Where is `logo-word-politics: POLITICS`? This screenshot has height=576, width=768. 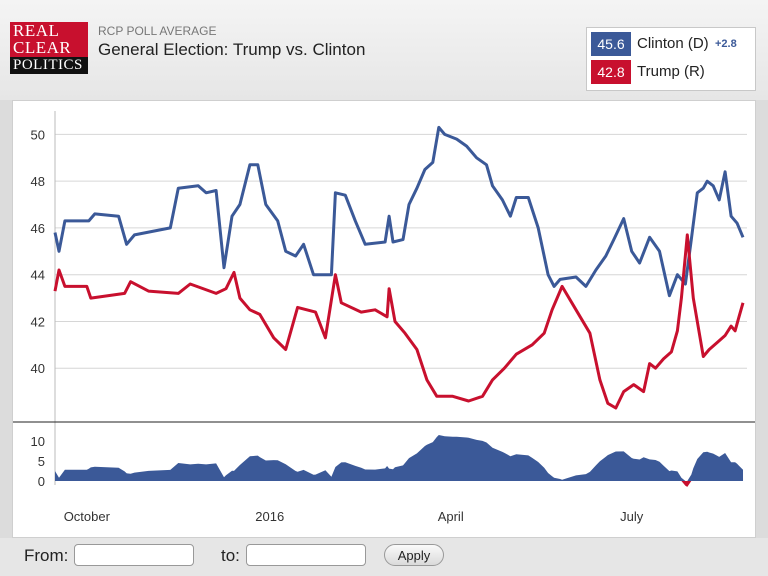 logo-word-politics: POLITICS is located at coordinates (49, 65).